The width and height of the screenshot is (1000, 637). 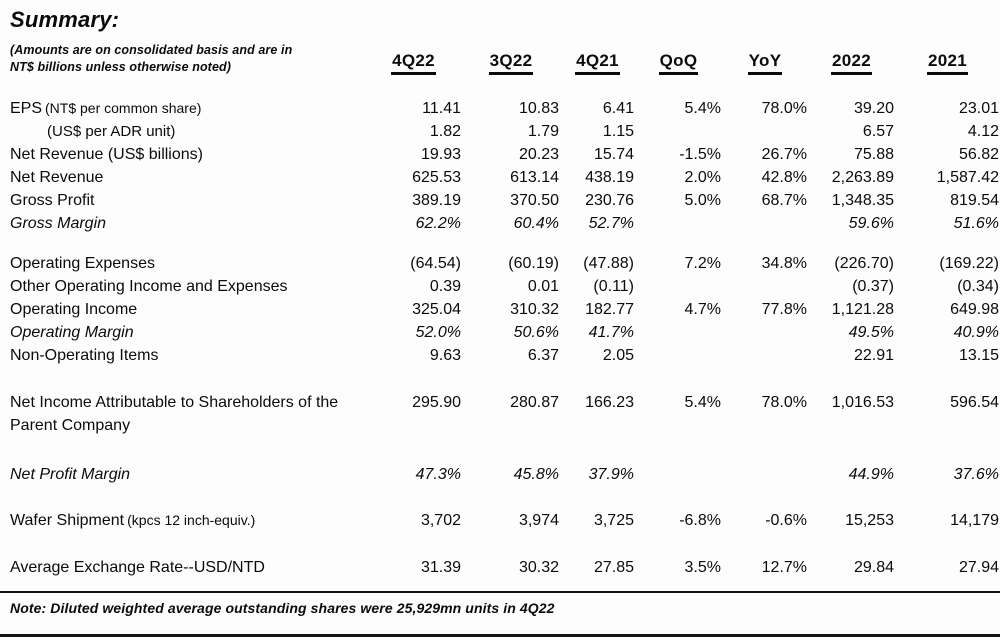 I want to click on table-cell: 47.3%, so click(x=438, y=474).